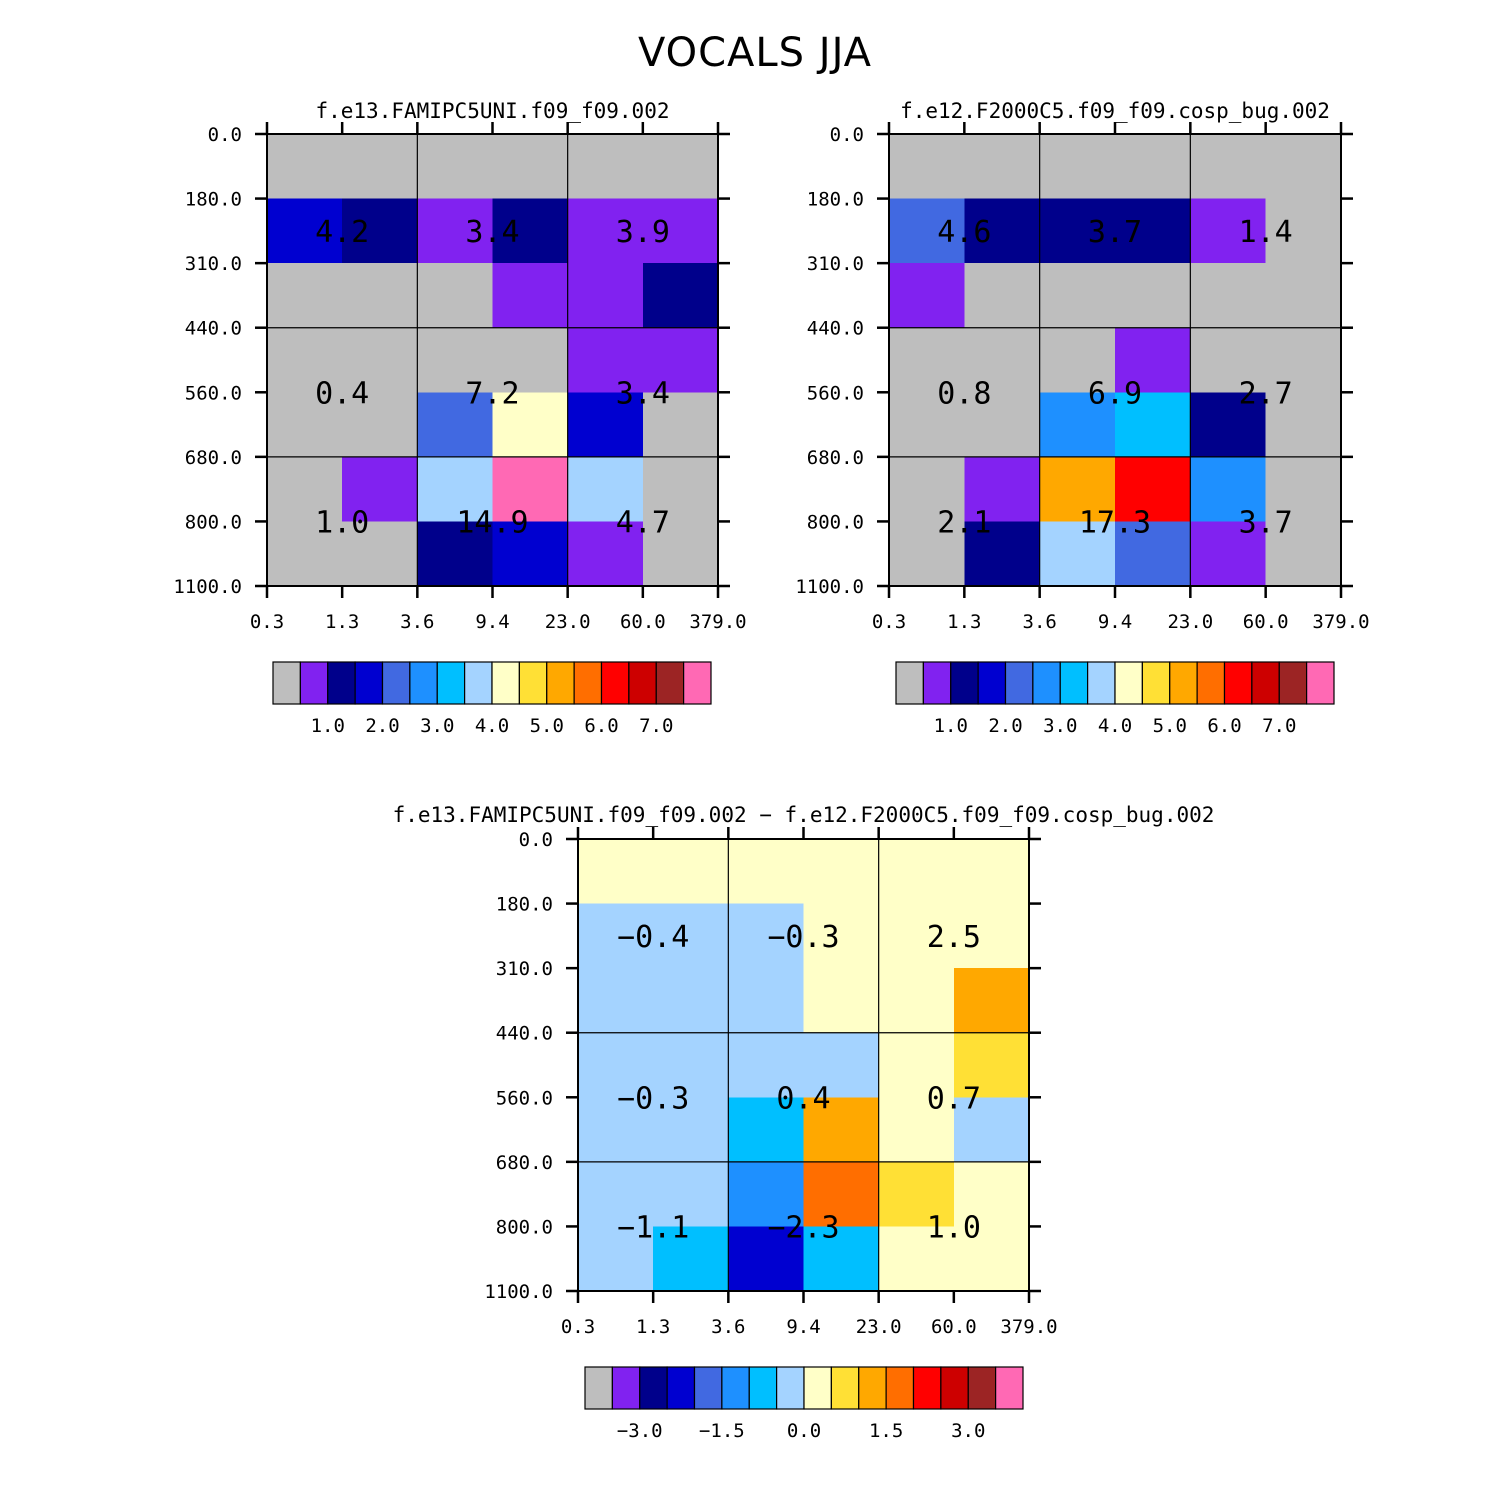 The height and width of the screenshot is (1510, 1510). What do you see at coordinates (643, 232) in the screenshot?
I see `box-value-label: 3.9` at bounding box center [643, 232].